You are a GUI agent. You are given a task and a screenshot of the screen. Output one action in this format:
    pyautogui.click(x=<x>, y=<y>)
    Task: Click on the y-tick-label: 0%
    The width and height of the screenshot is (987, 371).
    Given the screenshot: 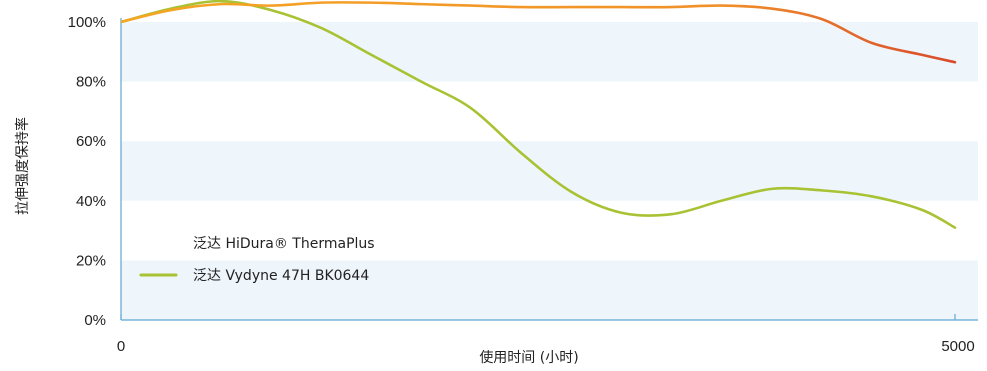 What is the action you would take?
    pyautogui.click(x=95, y=320)
    